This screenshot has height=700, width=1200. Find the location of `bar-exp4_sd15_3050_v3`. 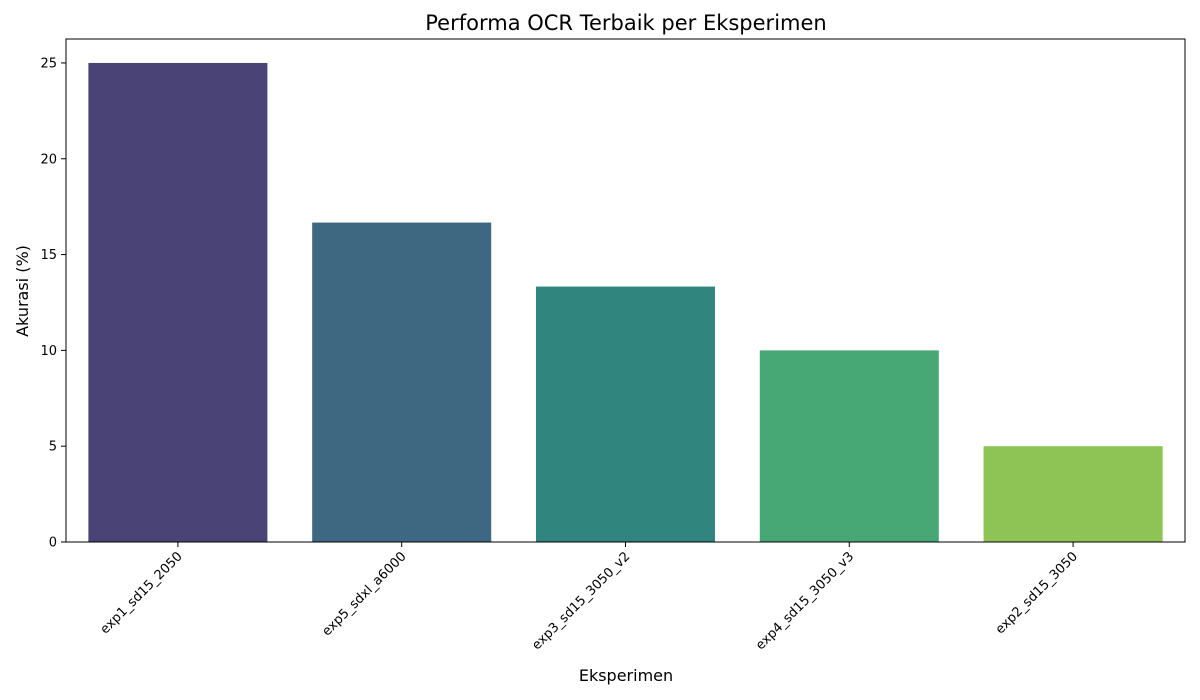

bar-exp4_sd15_3050_v3 is located at coordinates (849, 446).